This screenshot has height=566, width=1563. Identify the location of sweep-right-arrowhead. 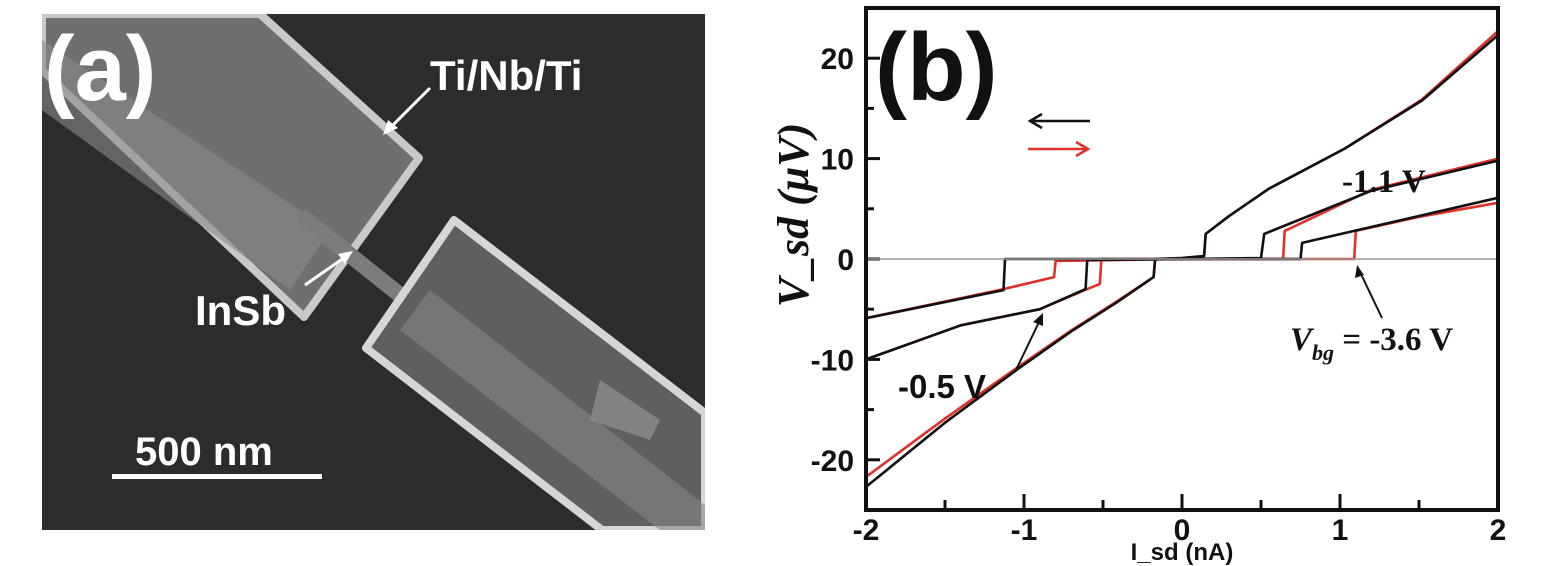
(1083, 149).